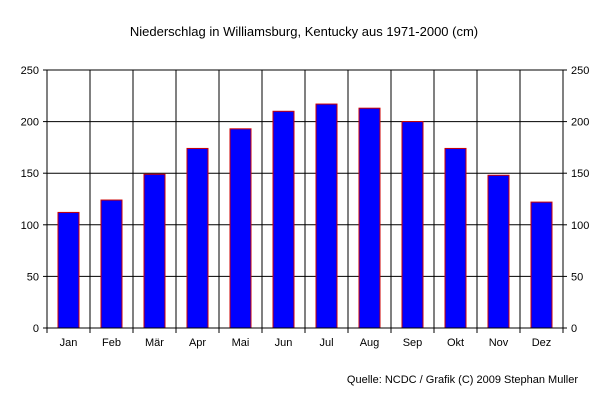 The image size is (609, 409). What do you see at coordinates (284, 343) in the screenshot?
I see `x-tick-label: Jun` at bounding box center [284, 343].